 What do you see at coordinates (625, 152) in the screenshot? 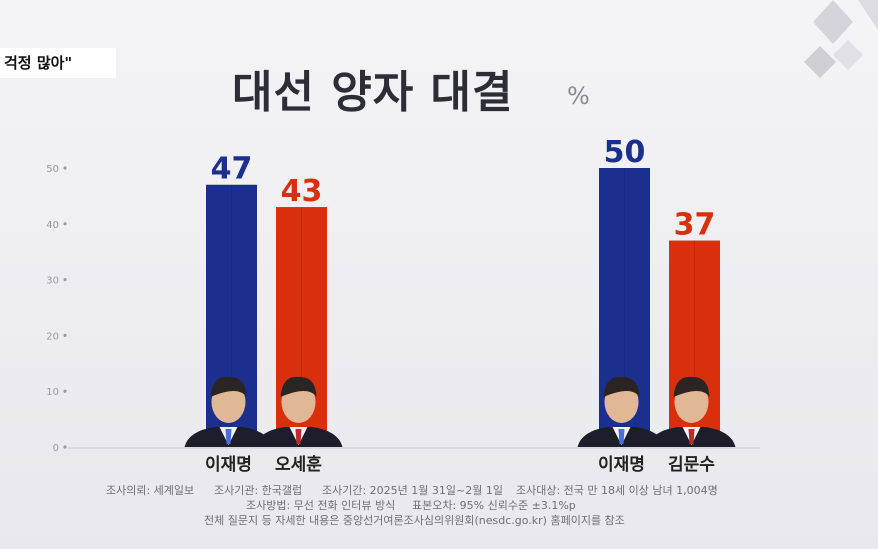
I see `value-label: 50` at bounding box center [625, 152].